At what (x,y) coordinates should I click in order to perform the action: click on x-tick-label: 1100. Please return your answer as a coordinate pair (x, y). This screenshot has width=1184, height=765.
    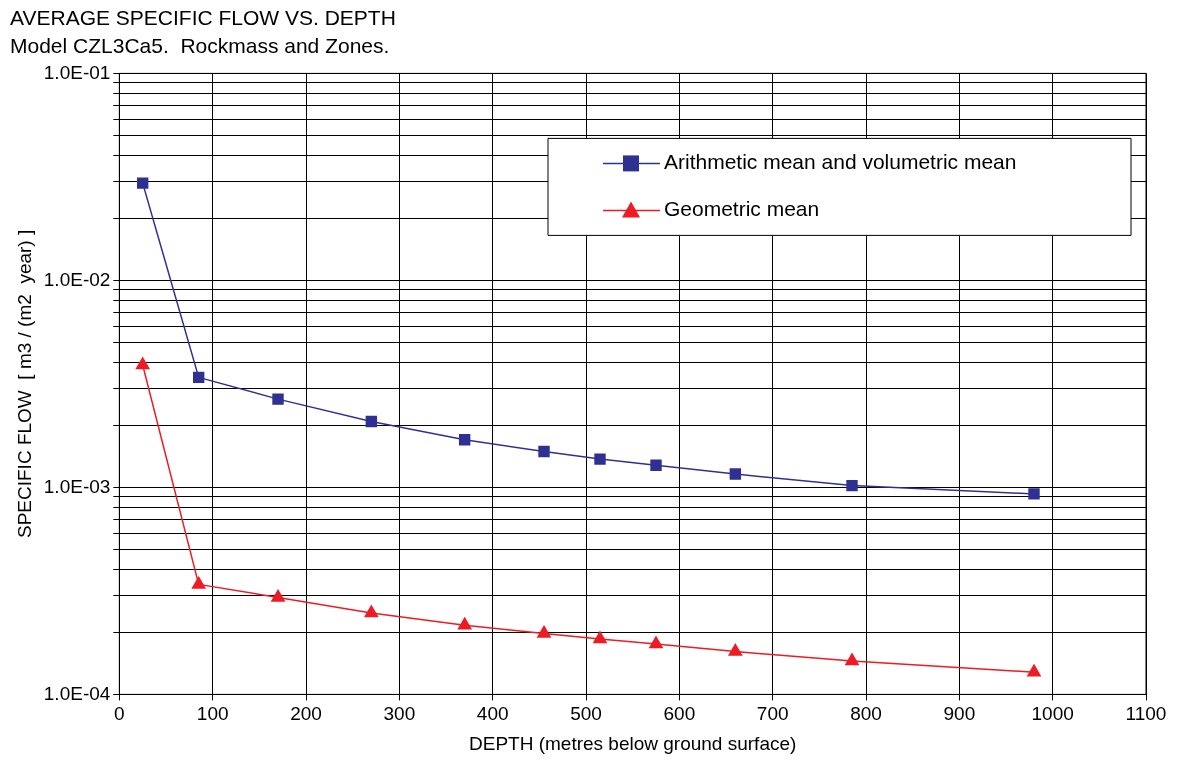
    Looking at the image, I should click on (1146, 714).